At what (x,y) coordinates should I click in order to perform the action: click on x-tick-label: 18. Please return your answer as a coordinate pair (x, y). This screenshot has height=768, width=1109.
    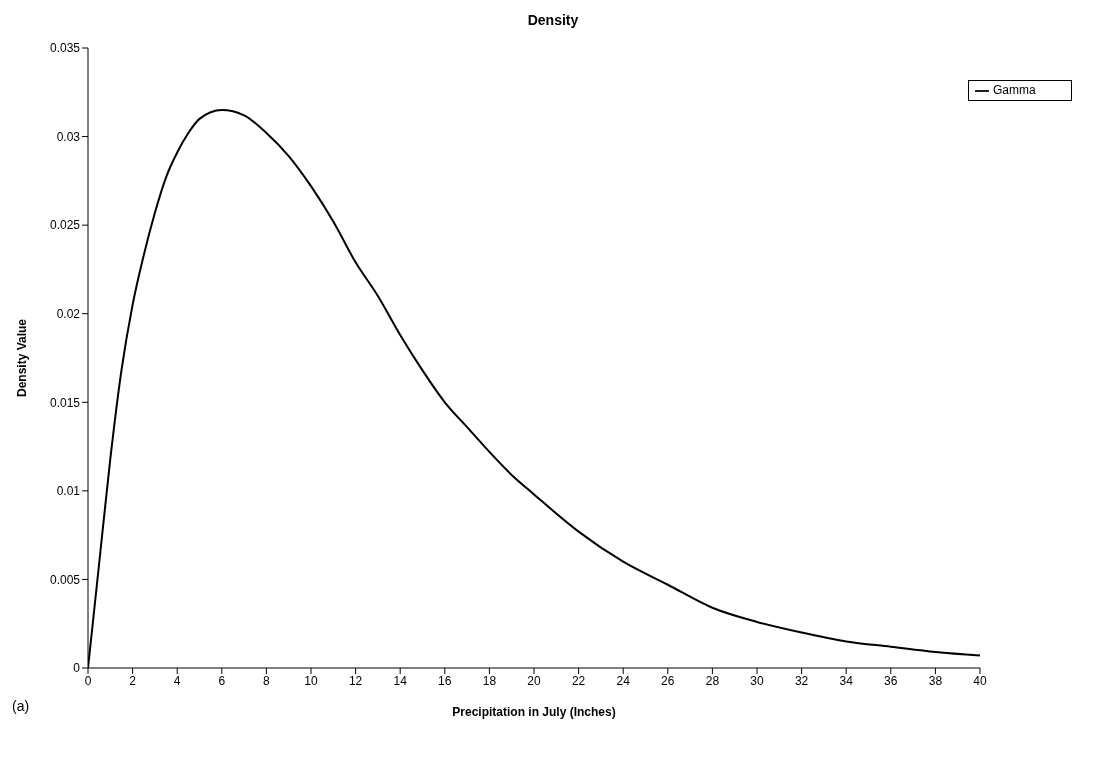
    Looking at the image, I should click on (489, 680).